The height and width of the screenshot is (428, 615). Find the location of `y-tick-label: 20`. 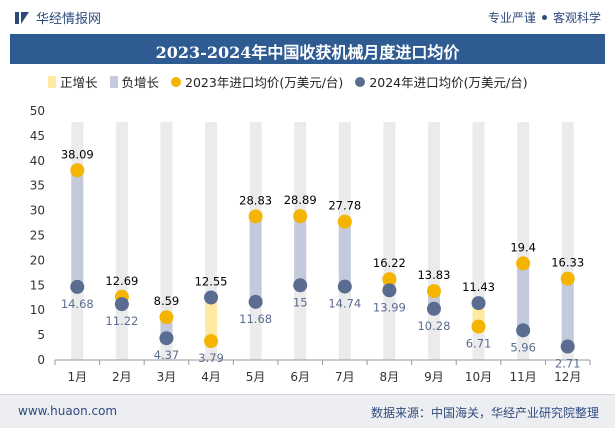

y-tick-label: 20 is located at coordinates (37, 260).